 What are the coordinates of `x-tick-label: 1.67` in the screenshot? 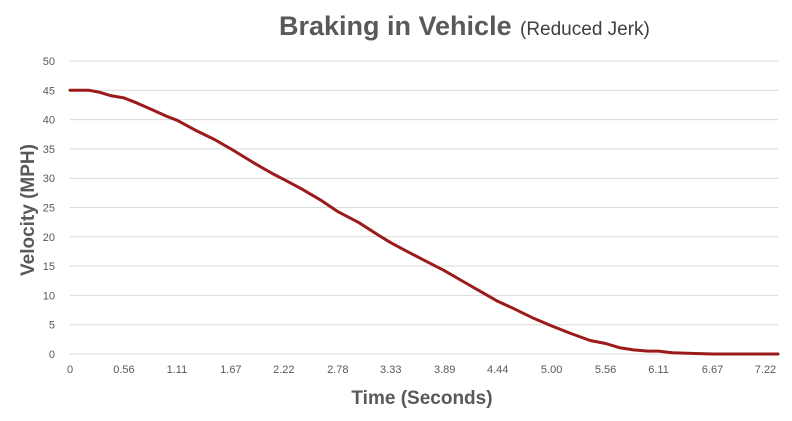 It's located at (230, 370).